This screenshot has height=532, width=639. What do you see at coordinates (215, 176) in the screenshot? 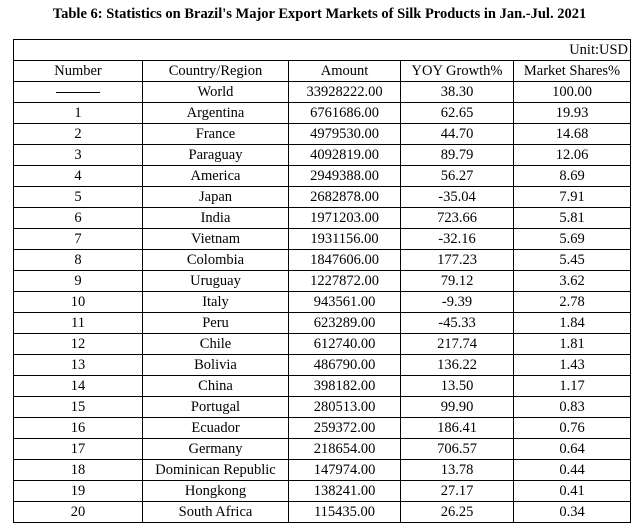
I see `cell-country-region: America` at bounding box center [215, 176].